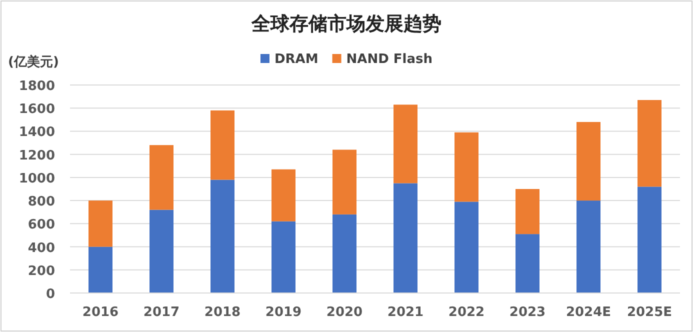 The image size is (693, 332). Describe the element at coordinates (296, 59) in the screenshot. I see `legend-label: DRAM` at that location.